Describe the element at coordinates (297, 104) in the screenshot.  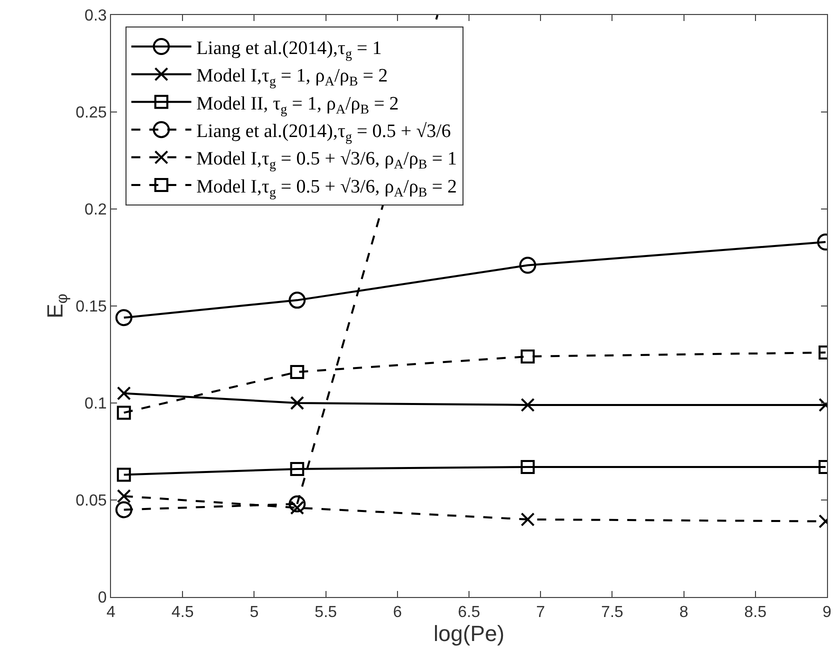
I see `legend-label: Model II, τ$_{g}$ = 1, ρ$_{A}$/ρ$_{B}$ = 2` at that location.